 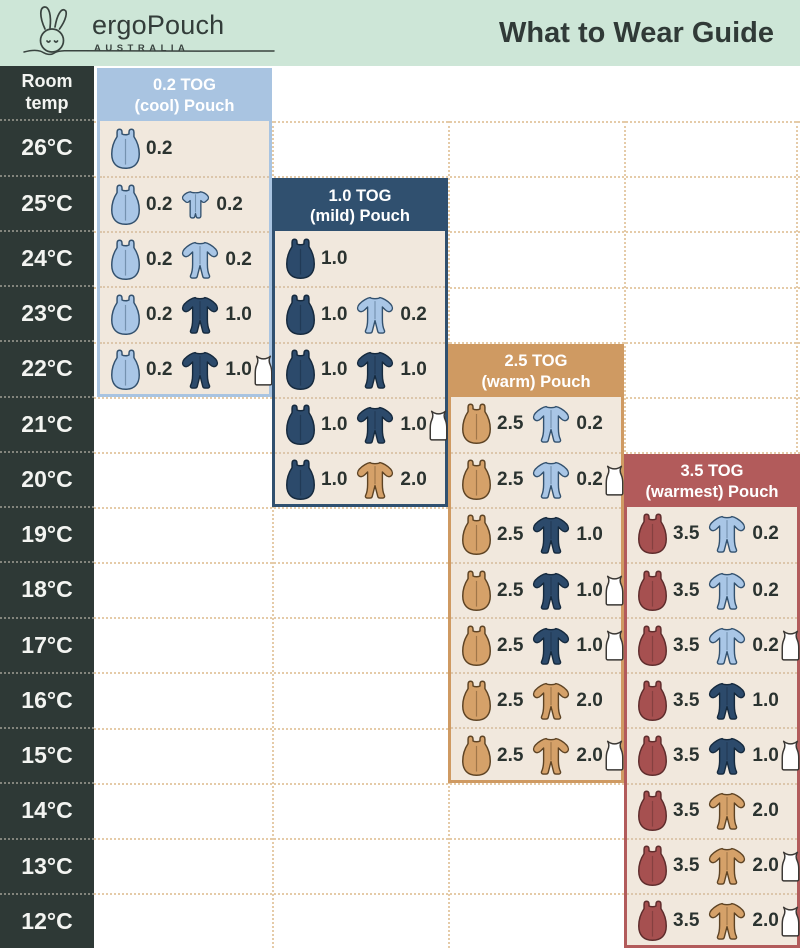 I want to click on romper-icon, so click(x=195, y=205).